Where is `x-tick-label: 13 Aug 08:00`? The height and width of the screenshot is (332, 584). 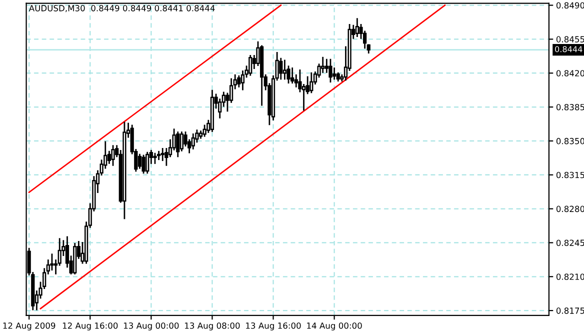
x-tick-label: 13 Aug 08:00 is located at coordinates (212, 326).